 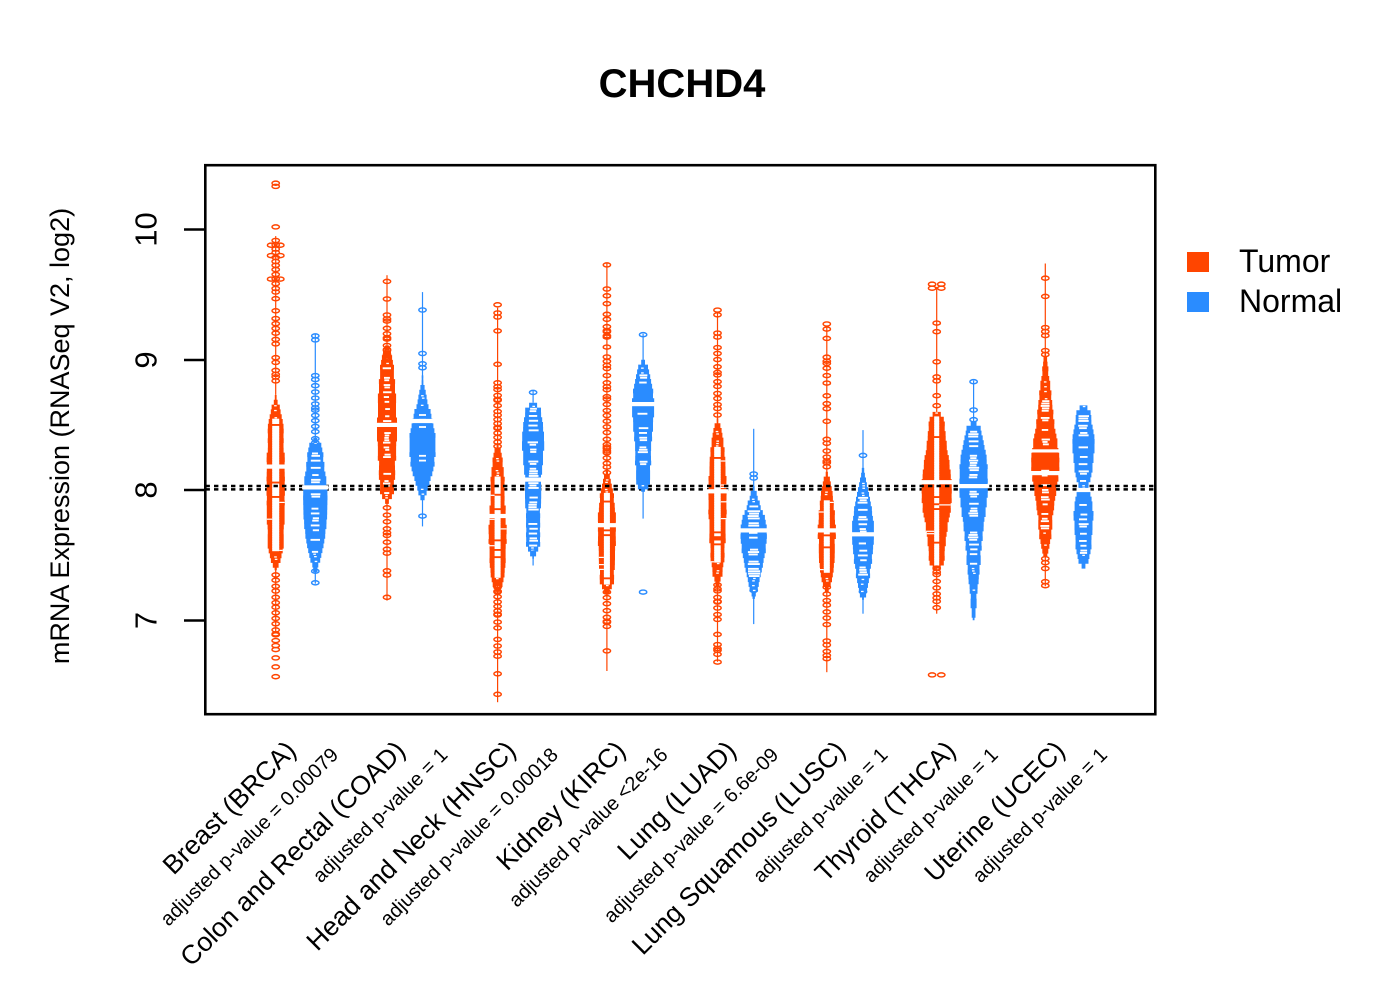 I want to click on svg-text: 7, so click(x=146, y=620).